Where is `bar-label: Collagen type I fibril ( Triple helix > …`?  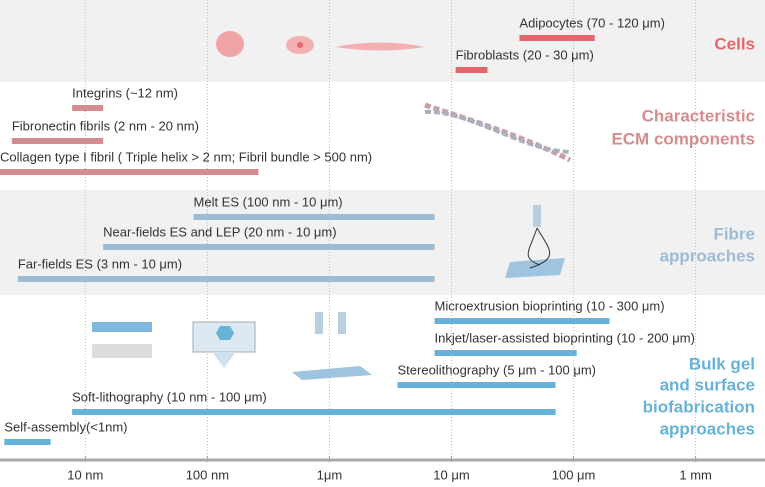 bar-label: Collagen type I fibril ( Triple helix > … is located at coordinates (186, 156).